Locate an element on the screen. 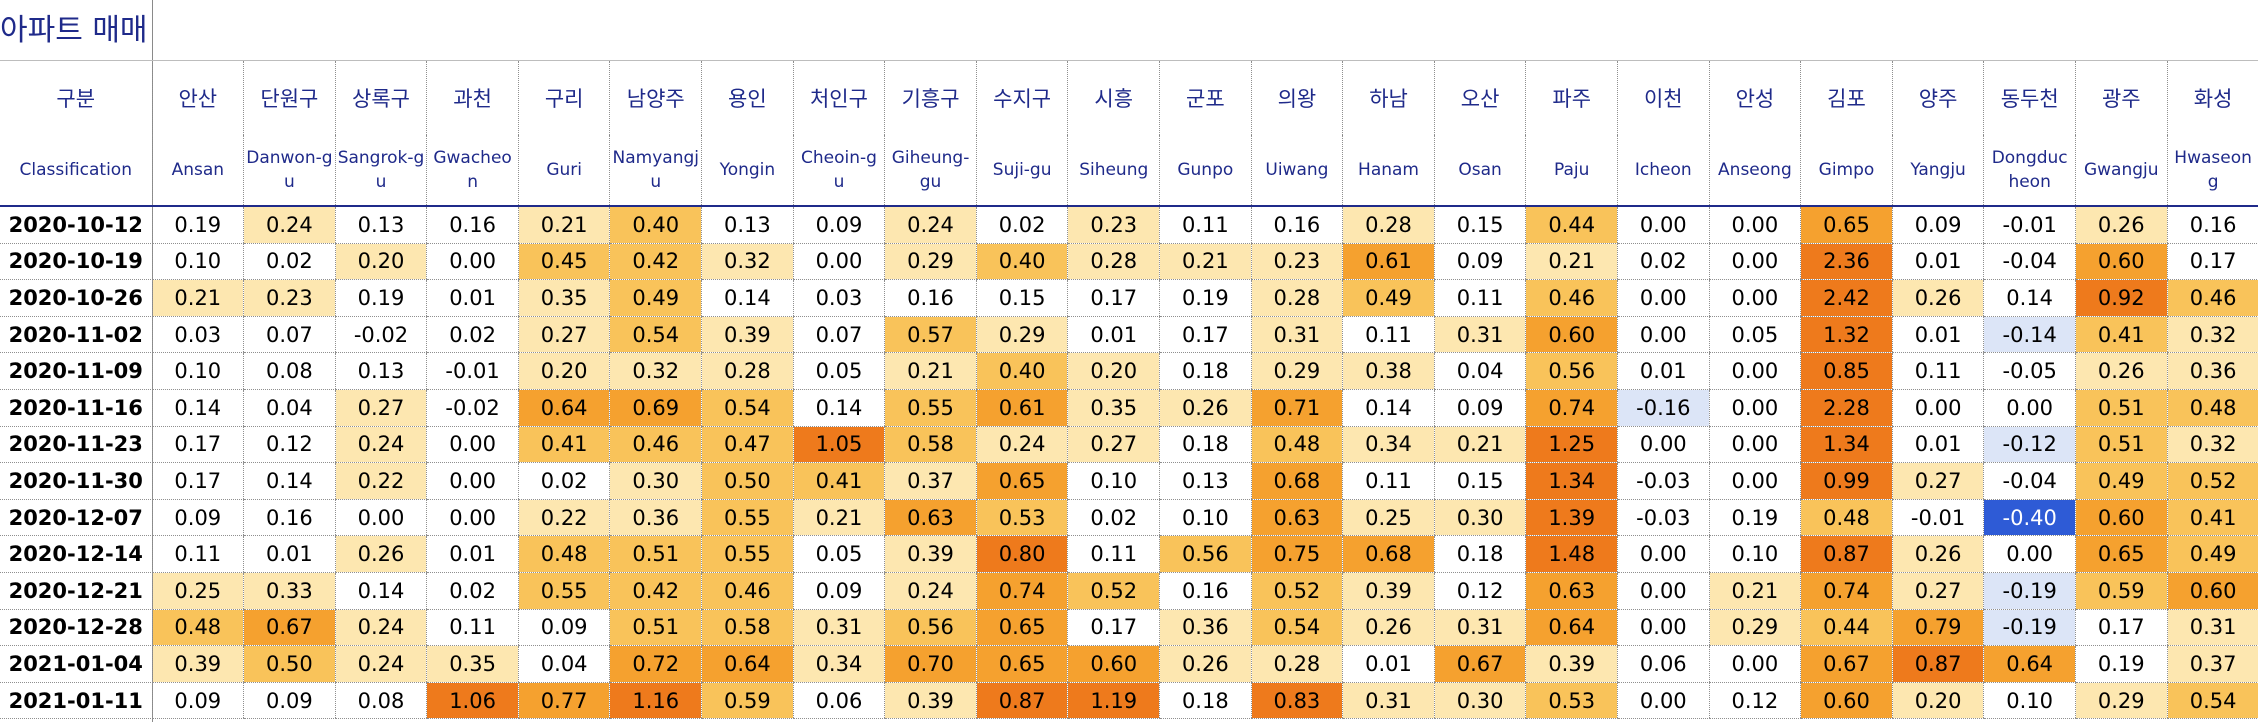 The image size is (2258, 722). value-cell: 0.75 is located at coordinates (1296, 554).